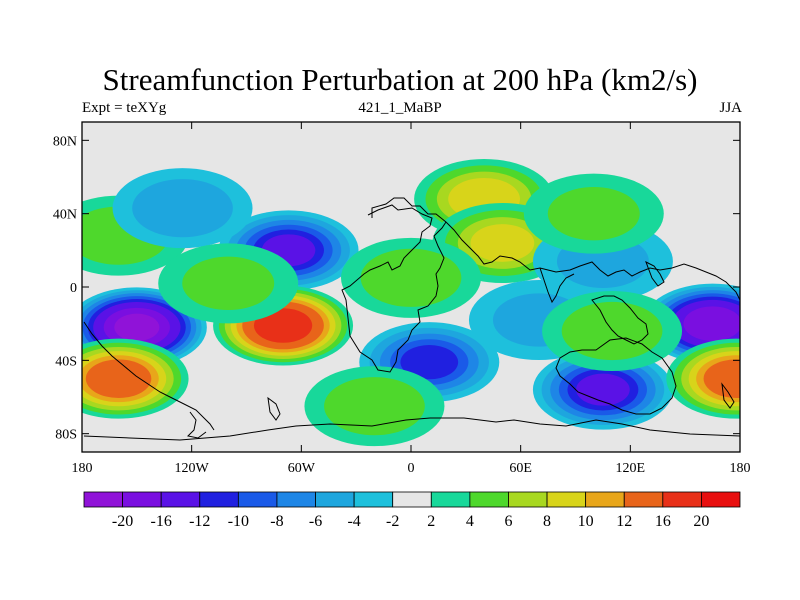 This screenshot has width=800, height=600. I want to click on colorbar: -20 -16 -12 -10 -8 -6 -4 -2 2 4 6 8 10 12 16 20, so click(412, 510).